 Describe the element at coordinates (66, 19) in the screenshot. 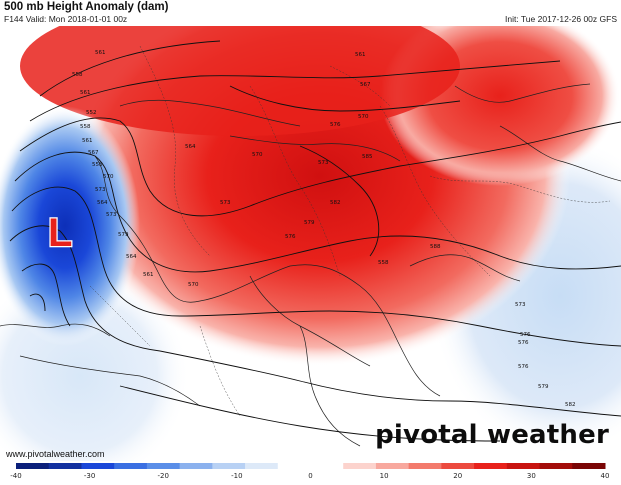

I see `valid-time: F144 Valid: Mon 2018-01-01 00z` at that location.